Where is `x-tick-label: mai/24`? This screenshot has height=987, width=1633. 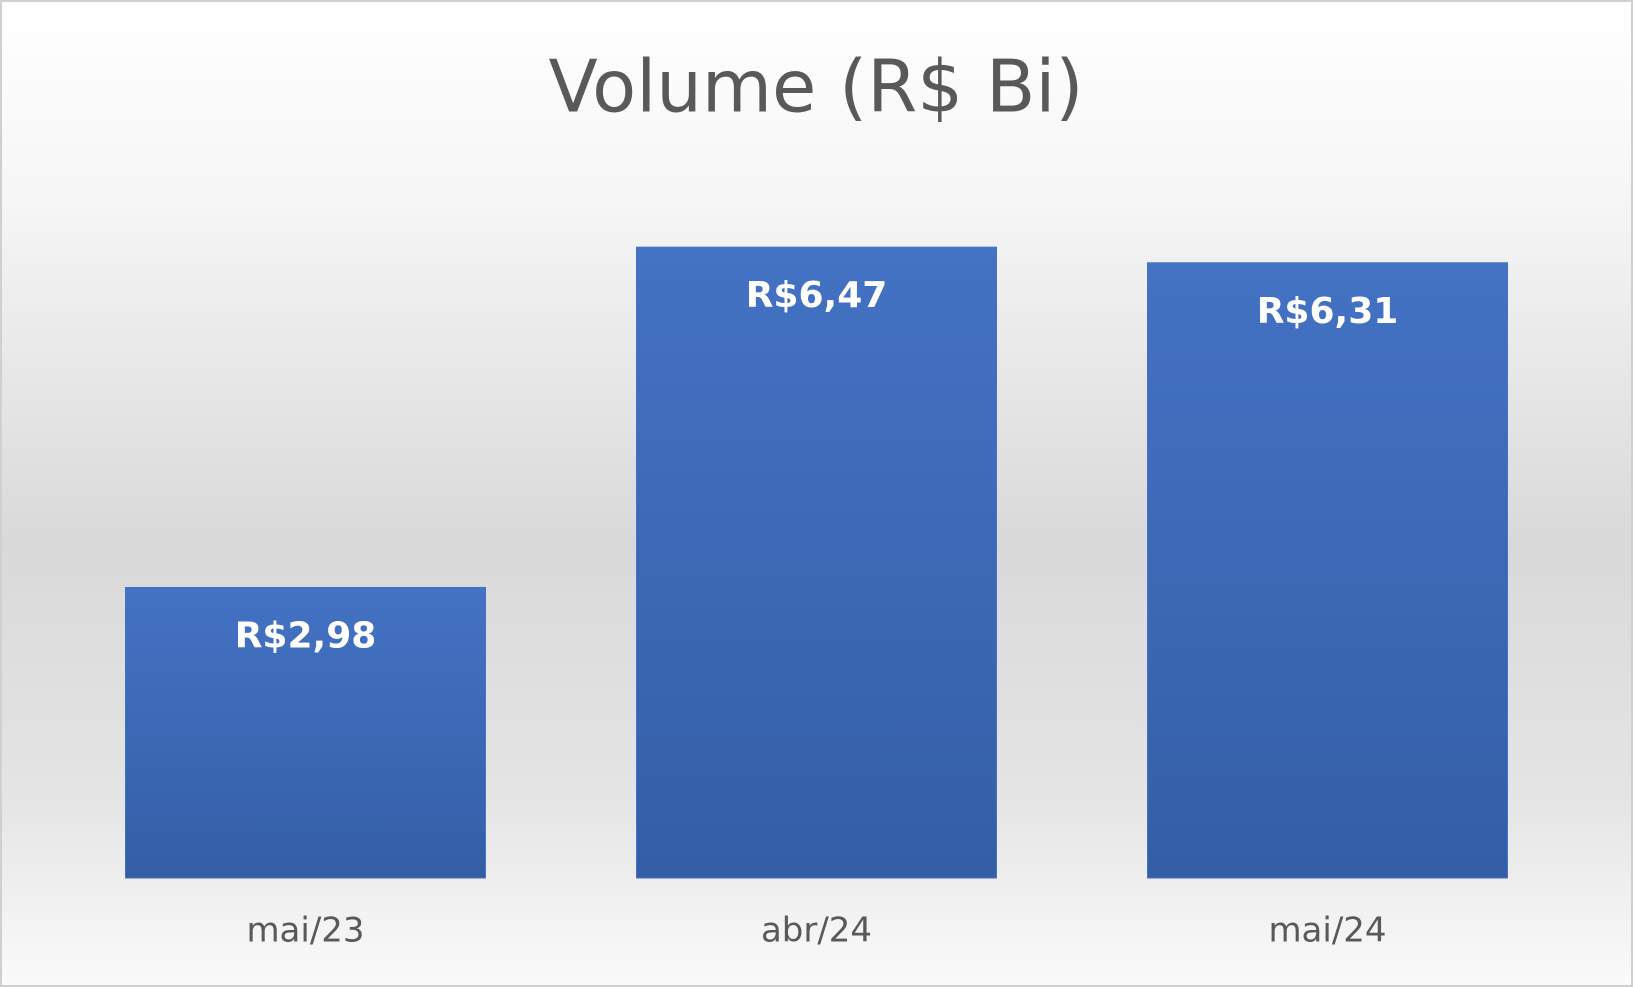
x-tick-label: mai/24 is located at coordinates (1327, 931).